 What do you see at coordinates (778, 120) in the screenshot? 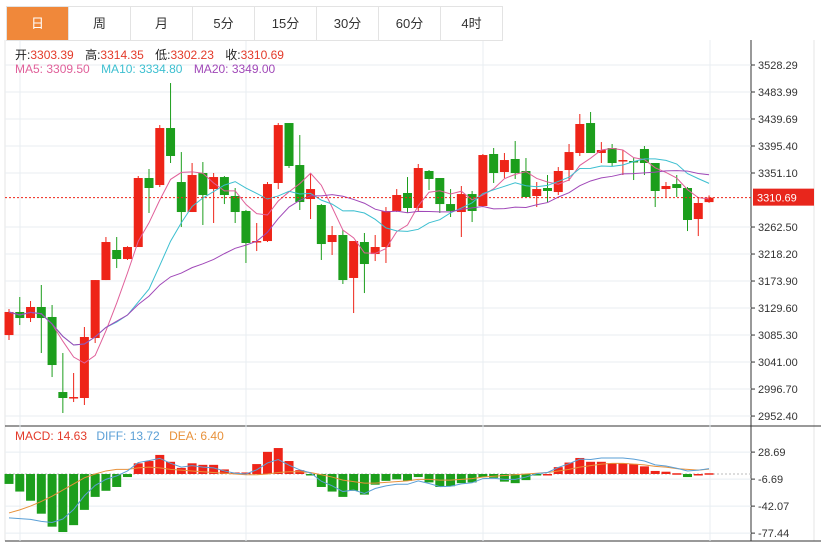
I see `y-tick-label: 3439.69` at bounding box center [778, 120].